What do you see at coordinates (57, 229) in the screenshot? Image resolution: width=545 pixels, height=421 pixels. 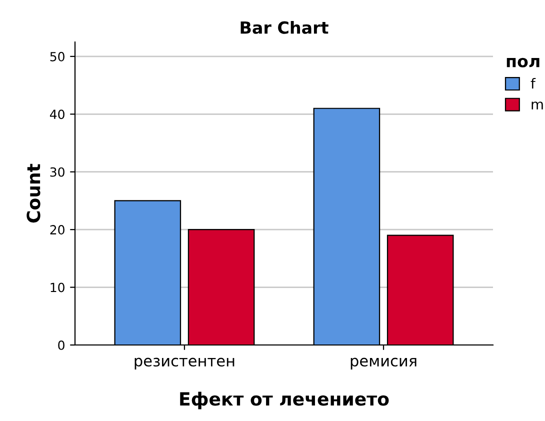 I see `y-tick-label: 20` at bounding box center [57, 229].